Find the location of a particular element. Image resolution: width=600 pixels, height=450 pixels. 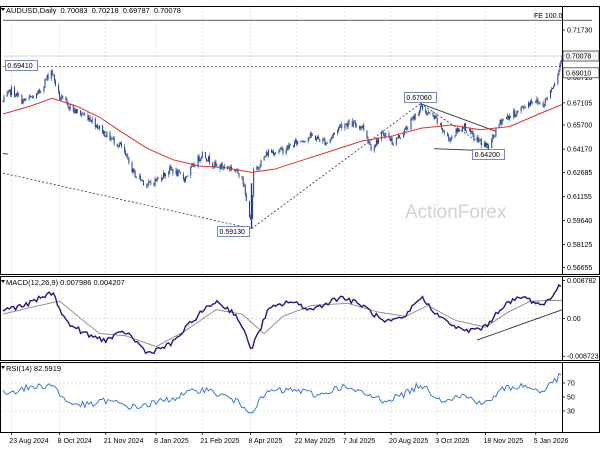

price-tick-label: 0.68715 is located at coordinates (579, 78).